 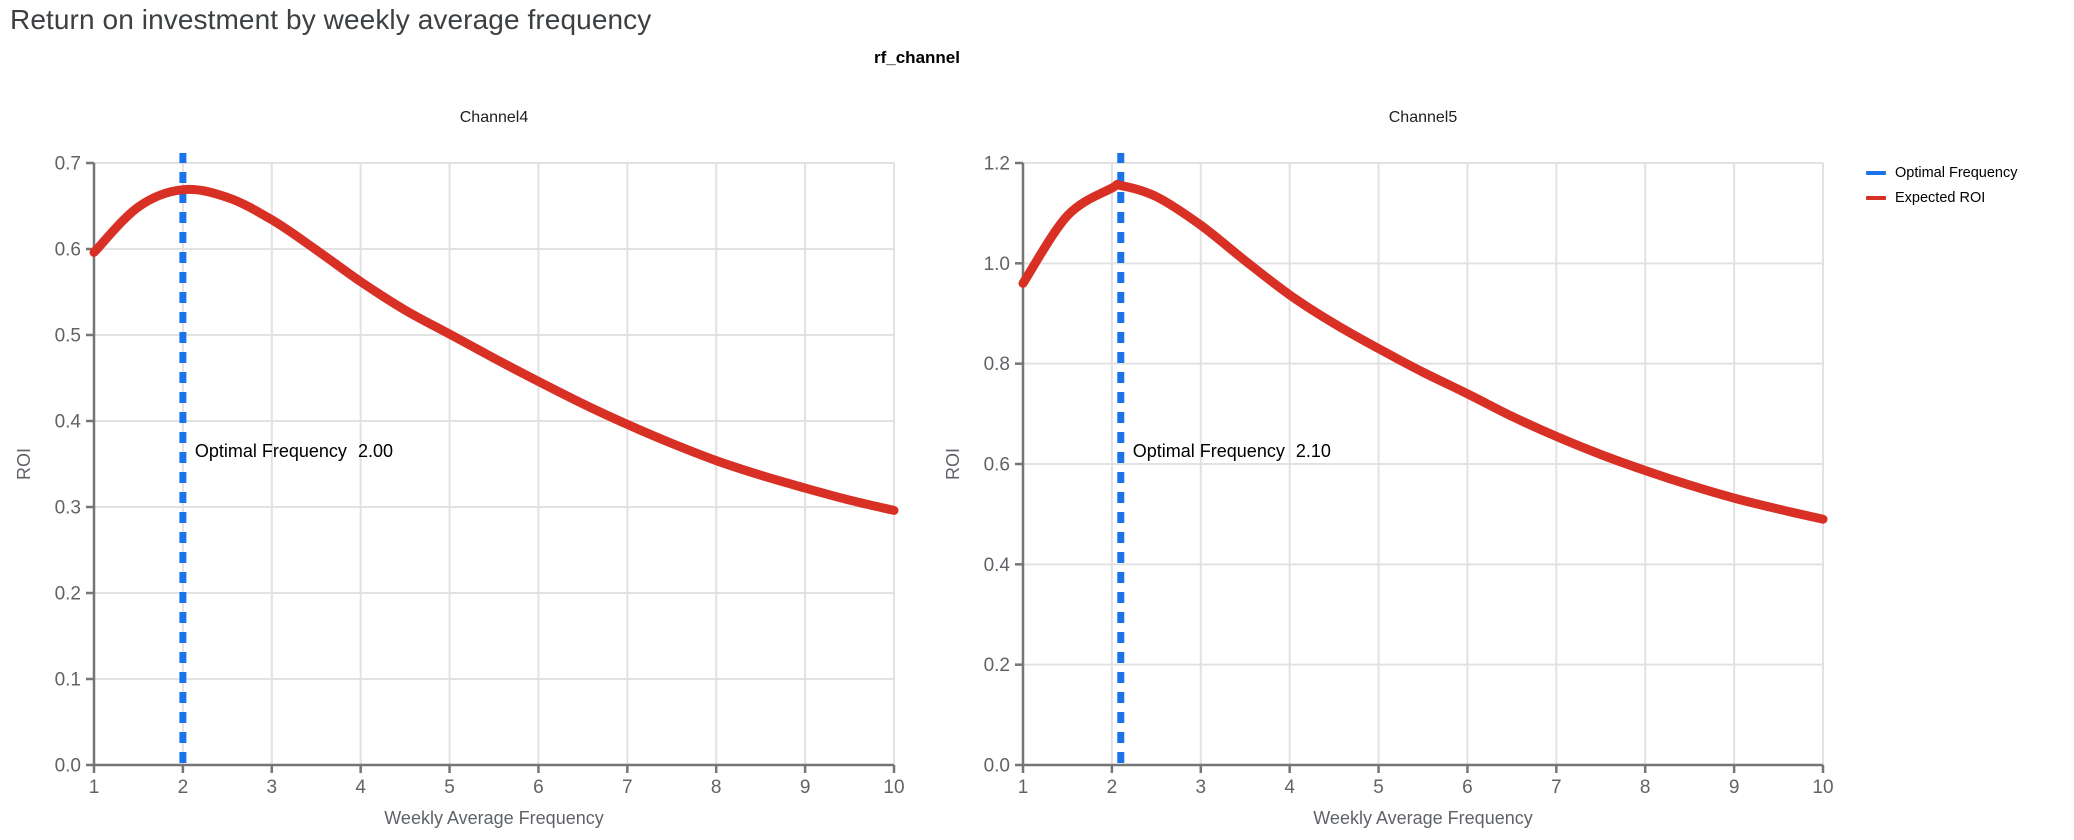 I want to click on optimal-frequency-annotation: Optimal Frequency 2.00, so click(x=294, y=451).